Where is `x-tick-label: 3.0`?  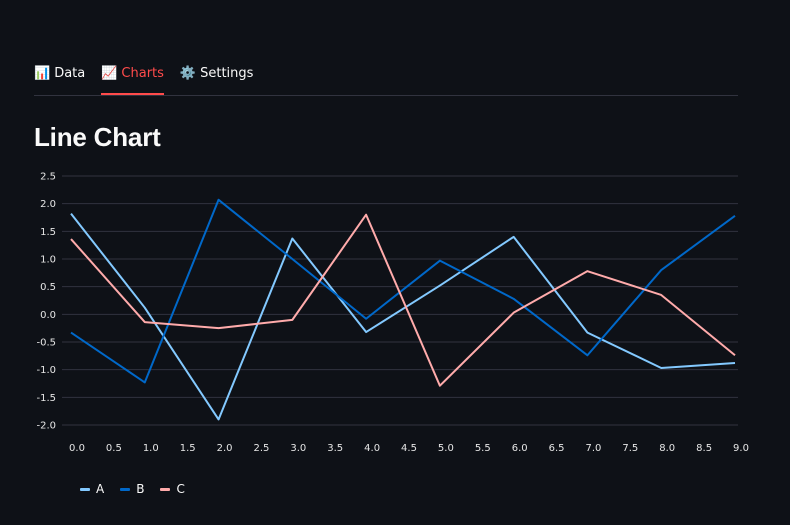 x-tick-label: 3.0 is located at coordinates (298, 448).